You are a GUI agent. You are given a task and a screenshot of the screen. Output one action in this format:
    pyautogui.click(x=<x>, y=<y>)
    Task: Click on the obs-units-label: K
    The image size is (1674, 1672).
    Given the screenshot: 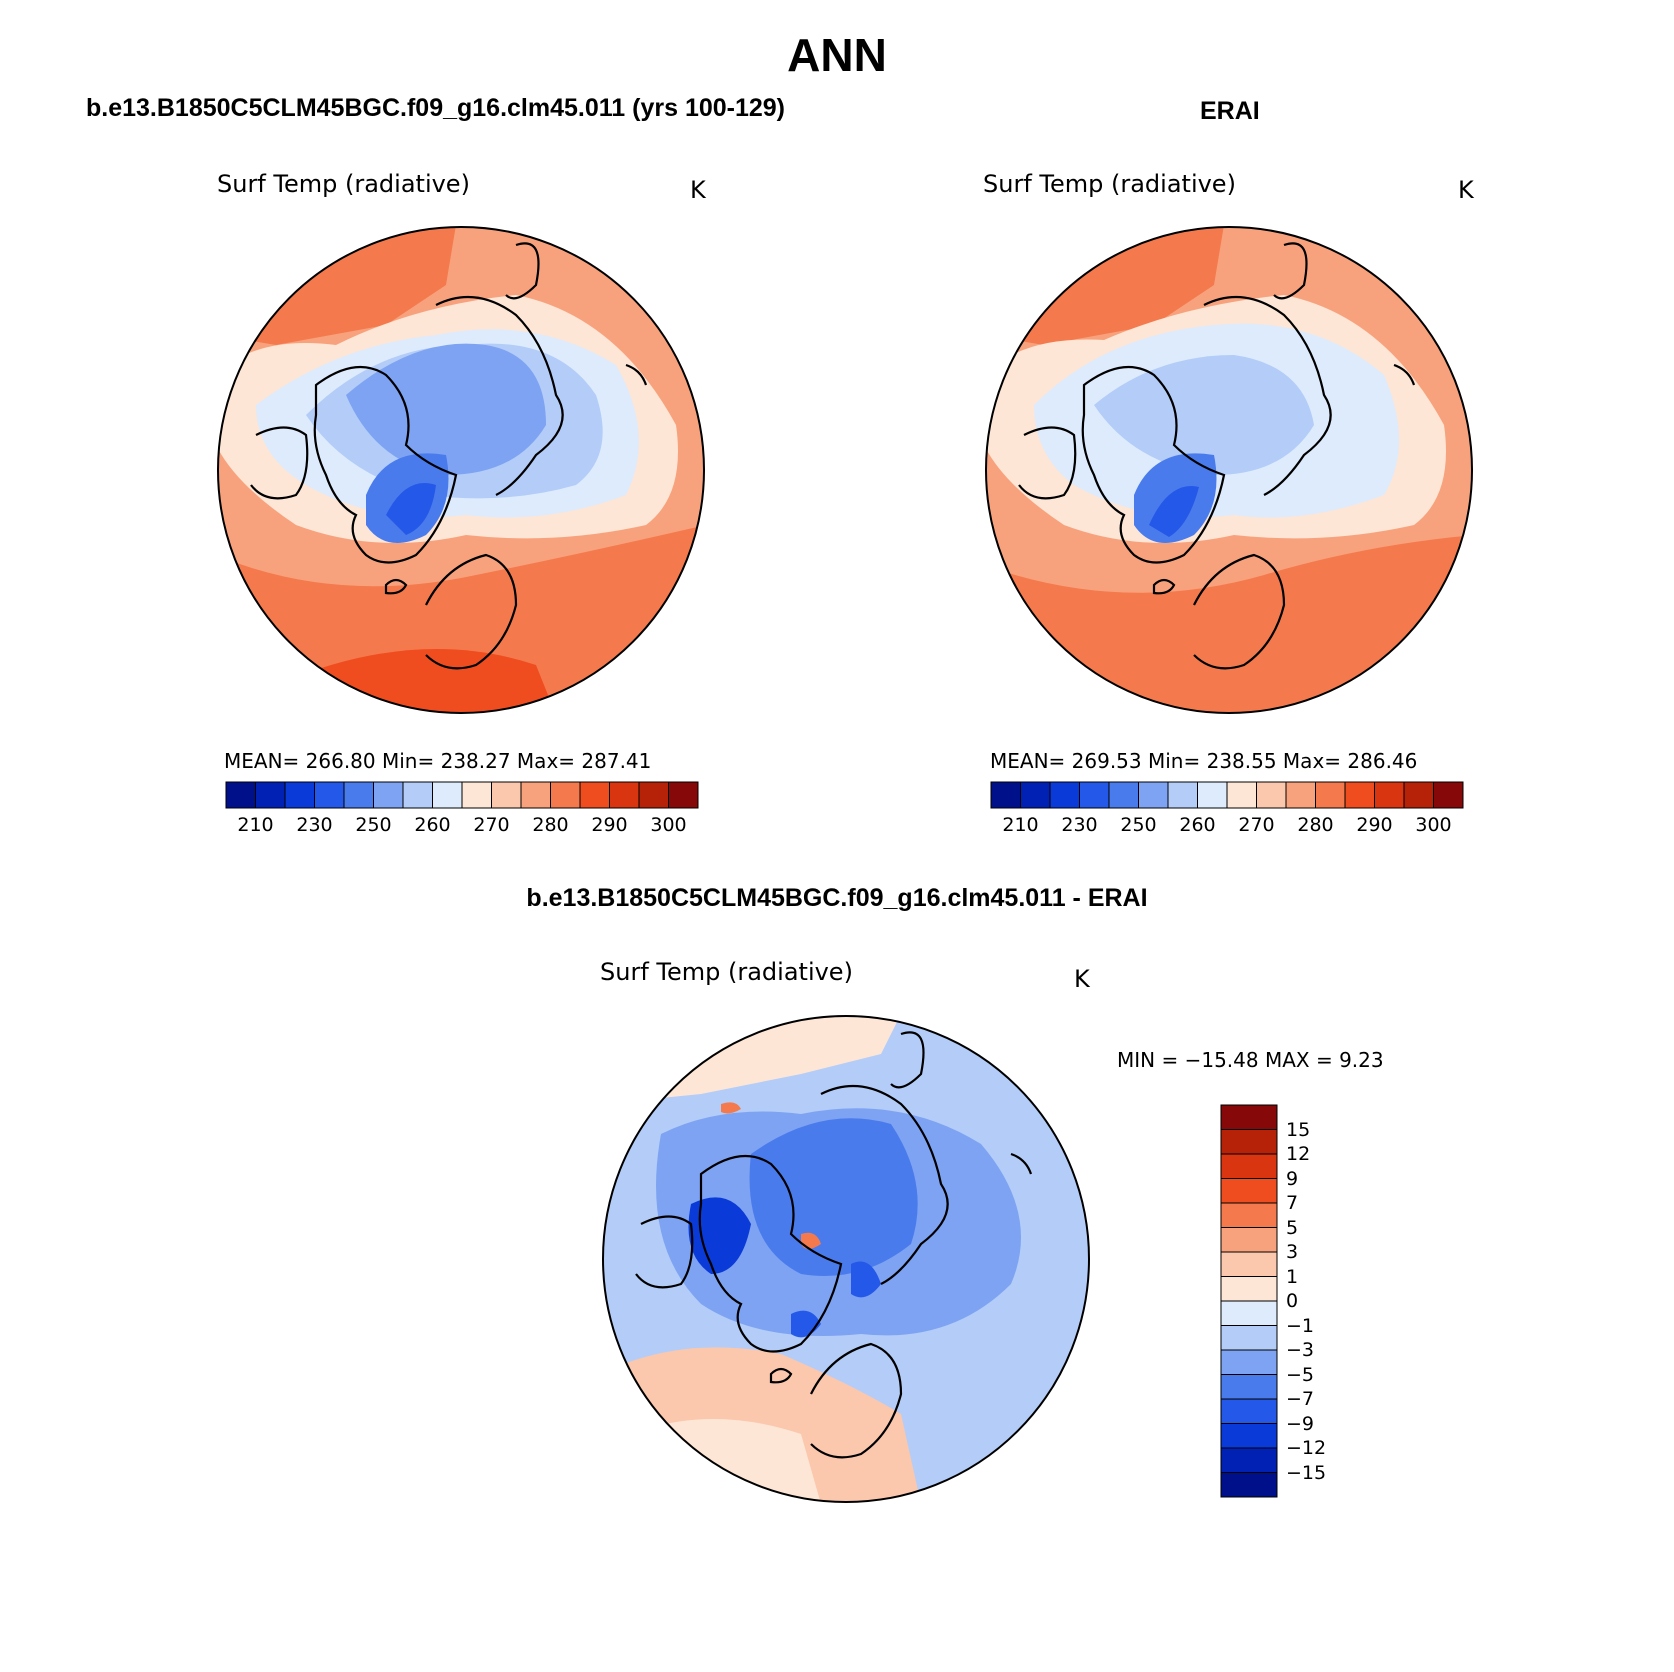 What is the action you would take?
    pyautogui.click(x=1466, y=190)
    